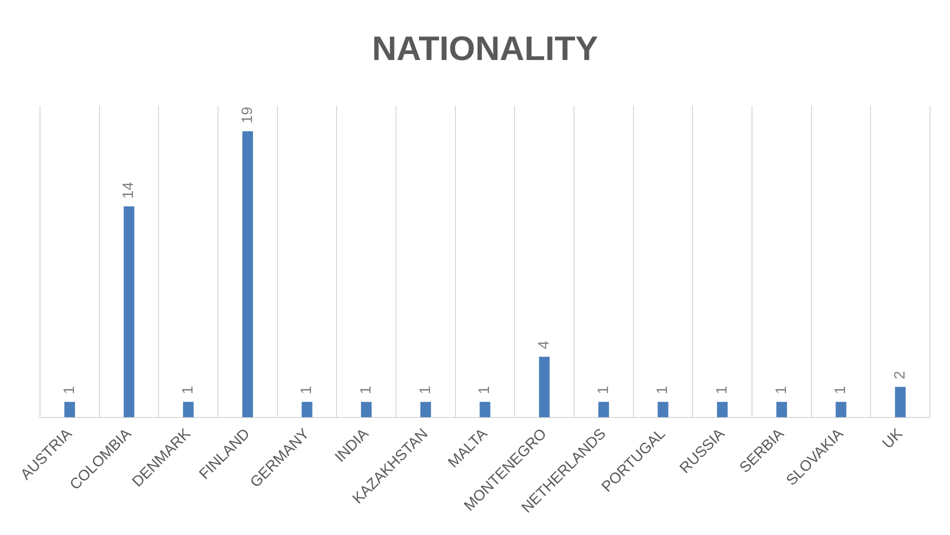 This screenshot has height=535, width=950. Describe the element at coordinates (892, 438) in the screenshot. I see `x-tick-label: UK` at that location.